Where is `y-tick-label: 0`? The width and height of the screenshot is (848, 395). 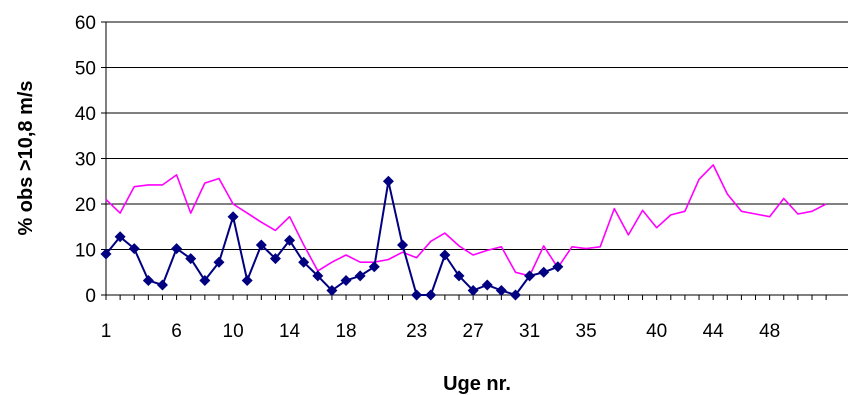 y-tick-label: 0 is located at coordinates (90, 296).